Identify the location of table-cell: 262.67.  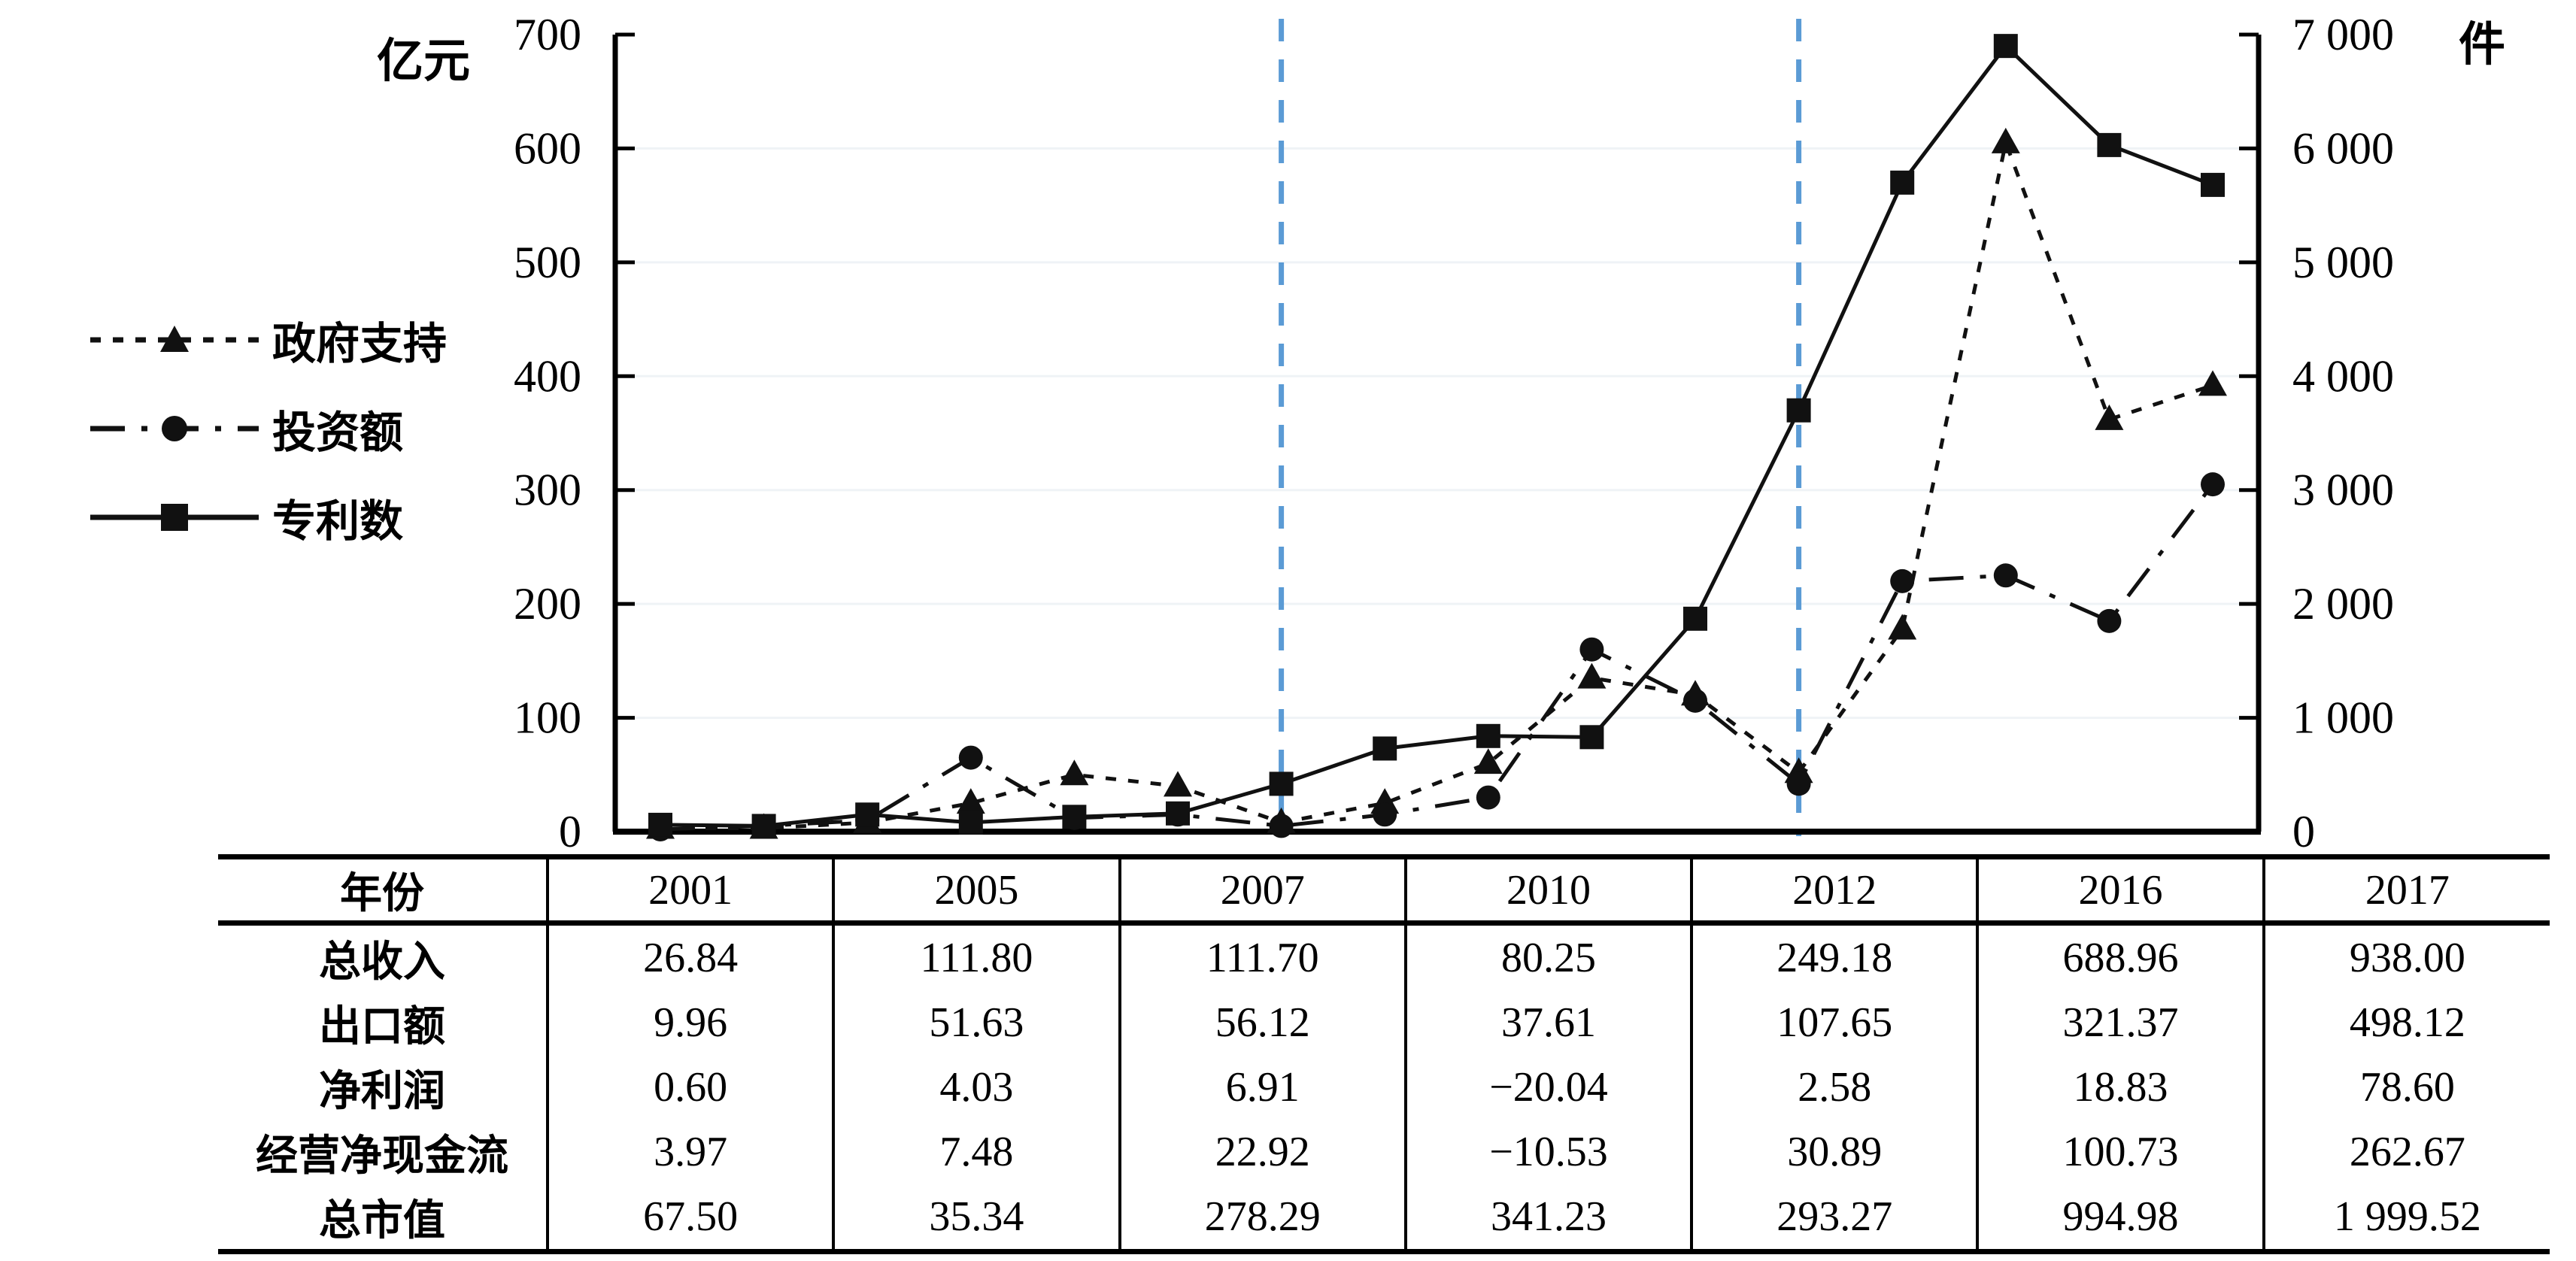
(2406, 1152).